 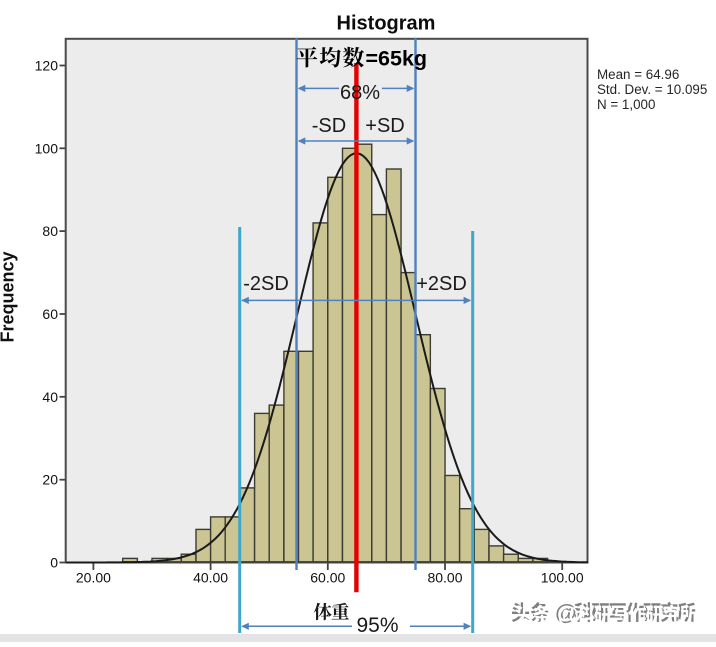 What do you see at coordinates (50, 231) in the screenshot?
I see `svg-text: 80` at bounding box center [50, 231].